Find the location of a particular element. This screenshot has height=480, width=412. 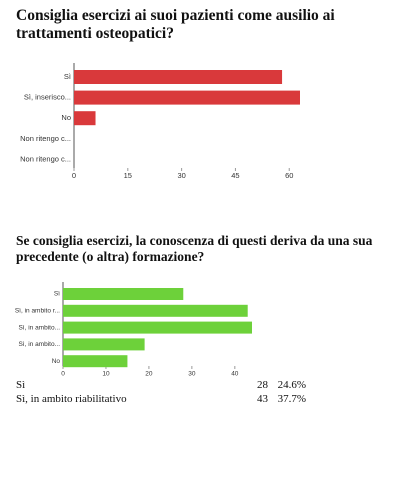

x-tick-label: 15 is located at coordinates (128, 175).